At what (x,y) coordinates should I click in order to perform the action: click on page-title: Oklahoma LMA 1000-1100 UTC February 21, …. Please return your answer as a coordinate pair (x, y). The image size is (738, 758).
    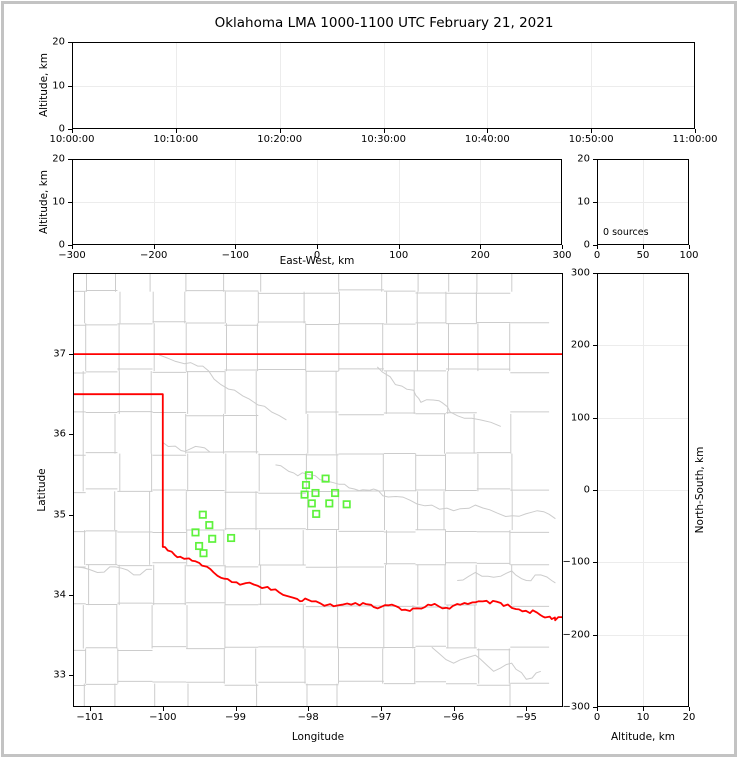
    Looking at the image, I should click on (384, 23).